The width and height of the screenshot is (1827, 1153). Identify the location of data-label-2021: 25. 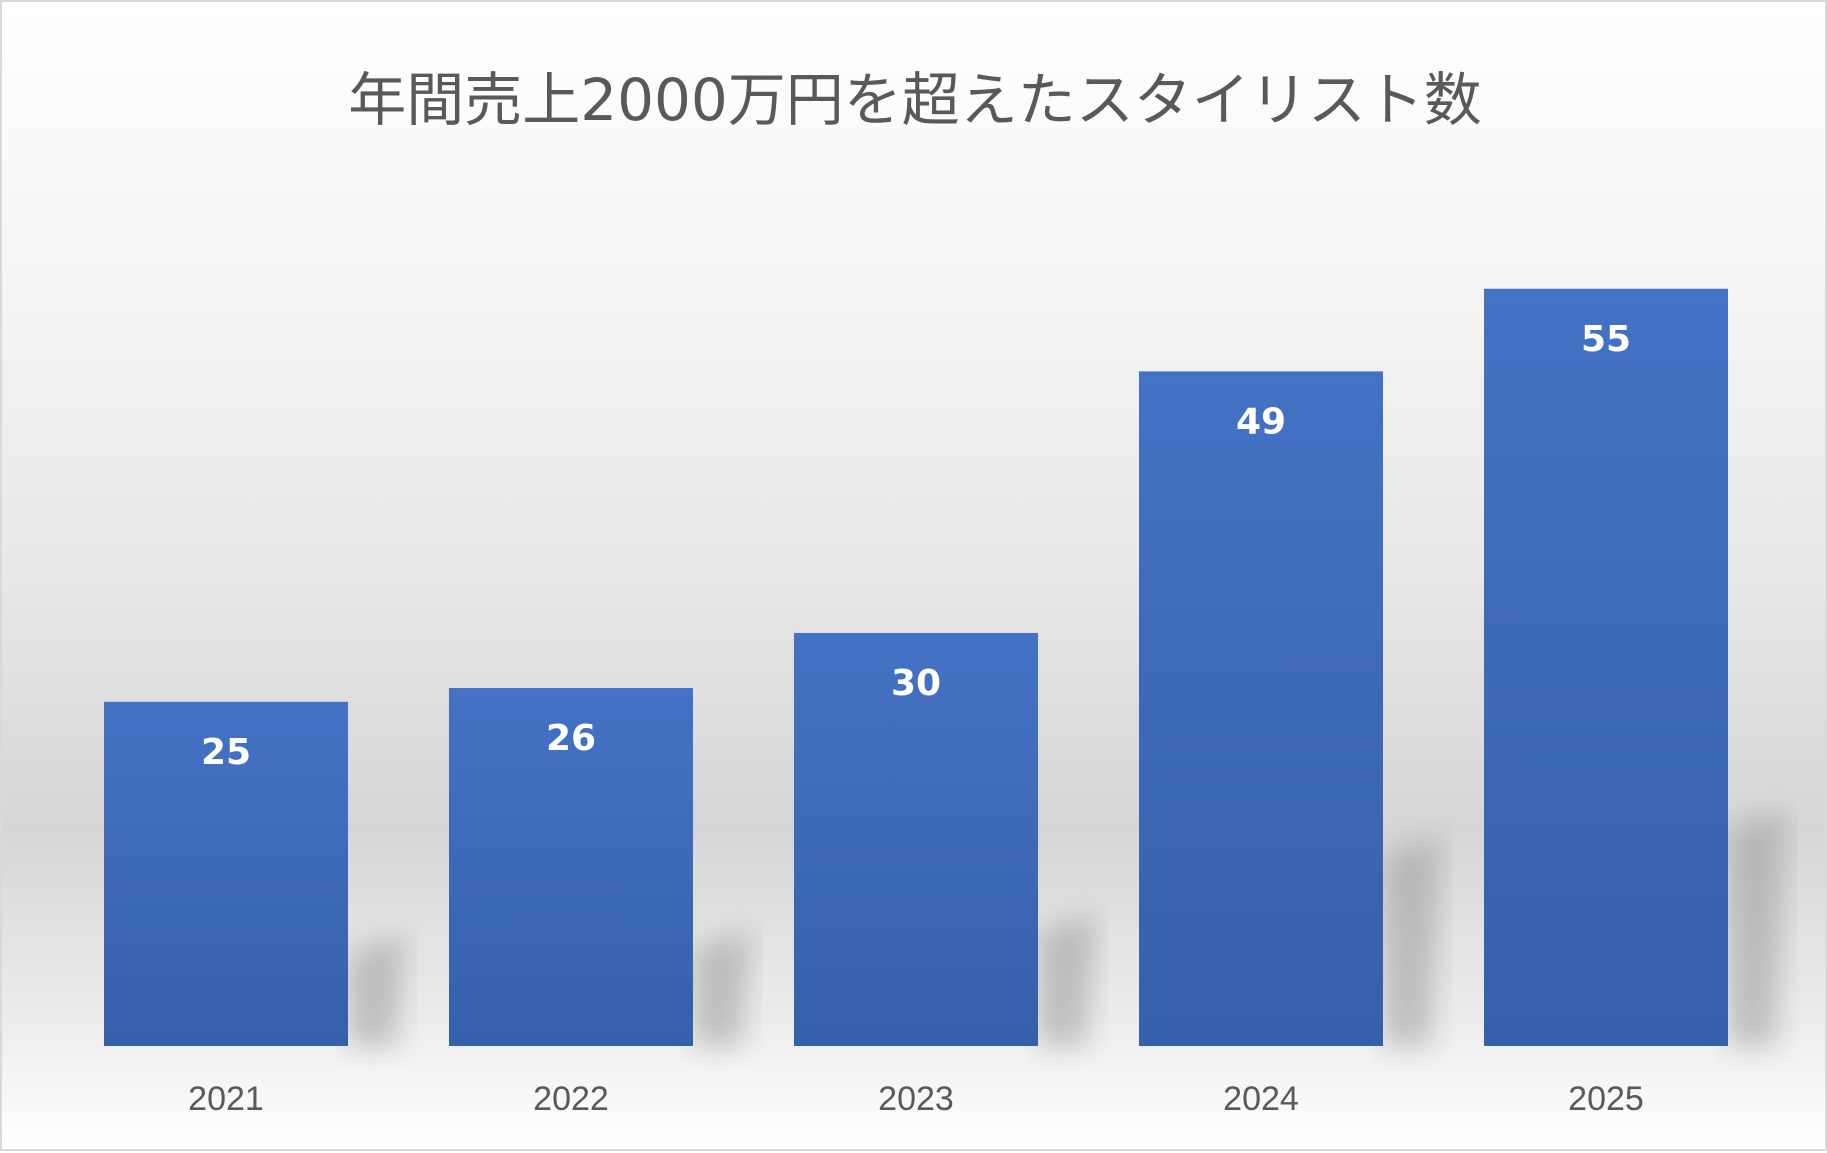
(226, 752).